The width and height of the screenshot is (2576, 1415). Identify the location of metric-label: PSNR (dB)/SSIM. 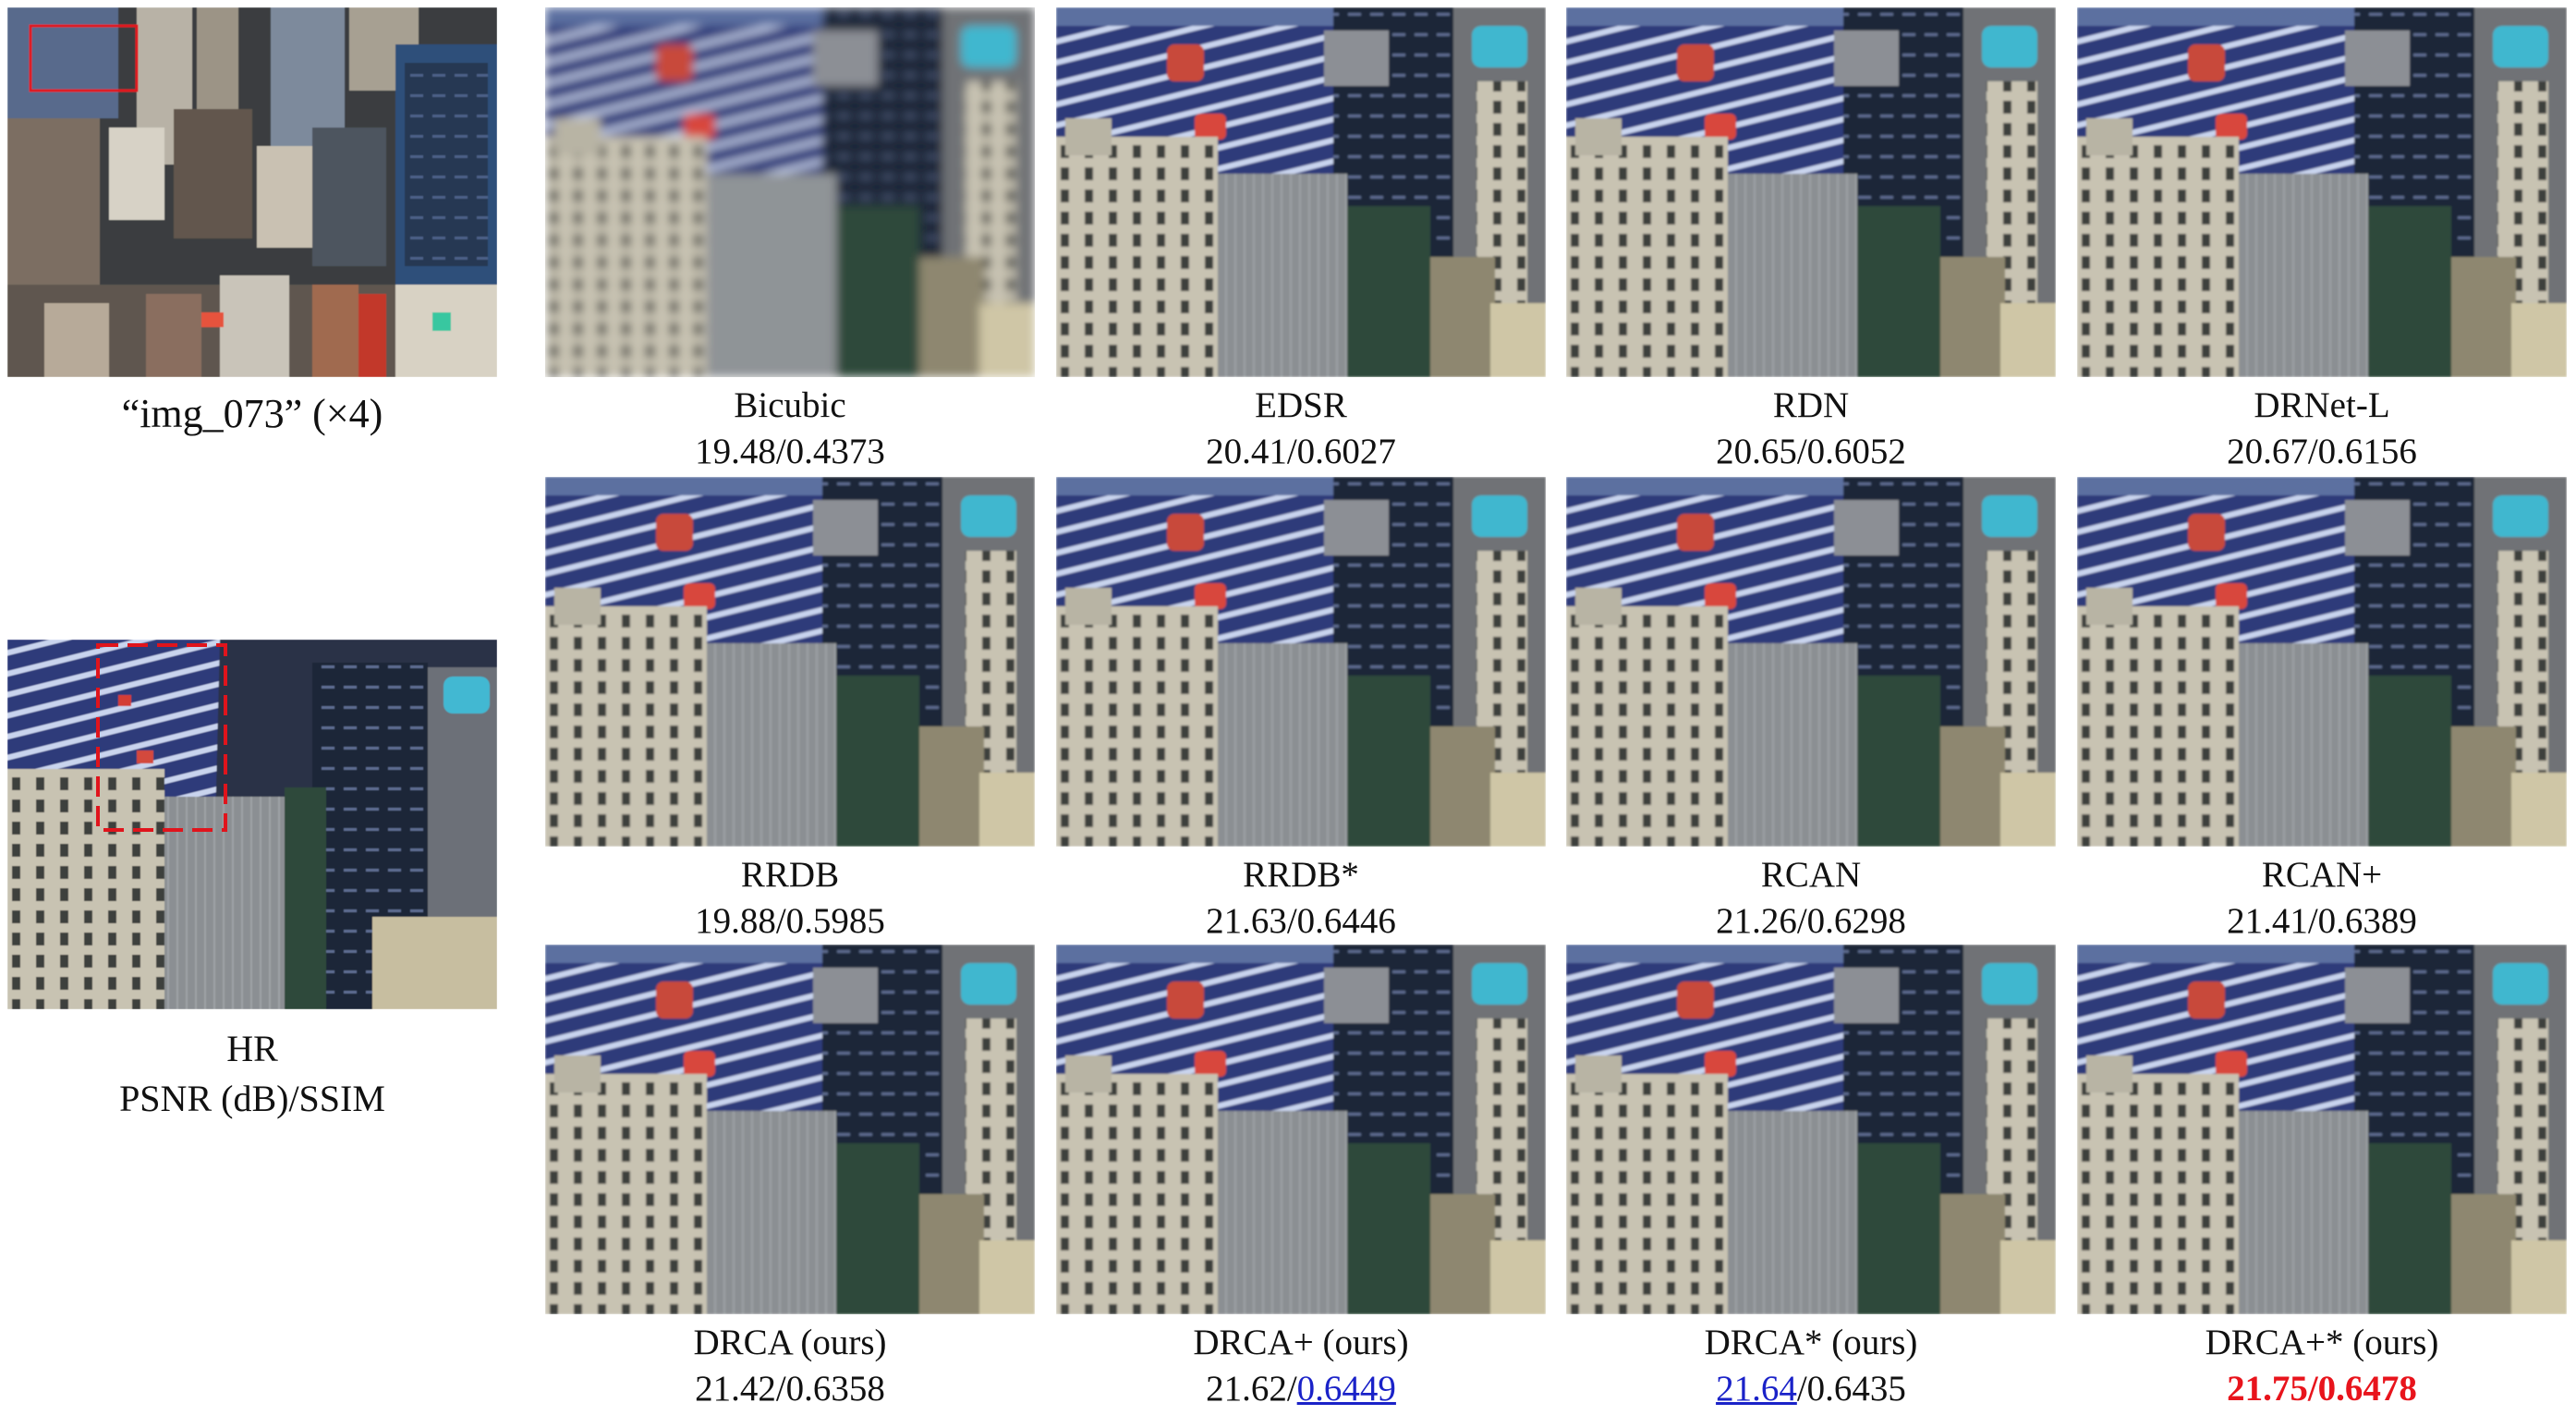
(252, 1099).